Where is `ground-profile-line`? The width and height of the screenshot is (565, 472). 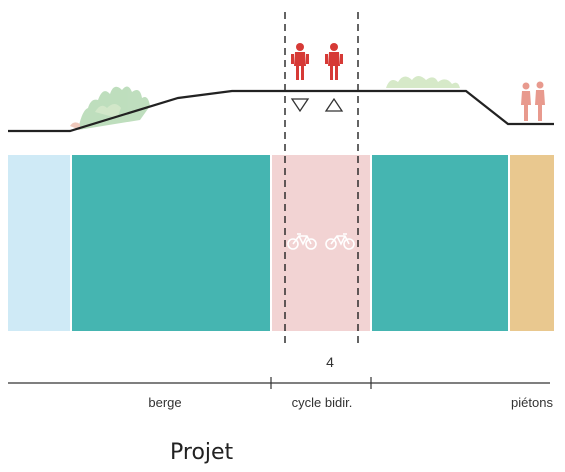 ground-profile-line is located at coordinates (281, 111).